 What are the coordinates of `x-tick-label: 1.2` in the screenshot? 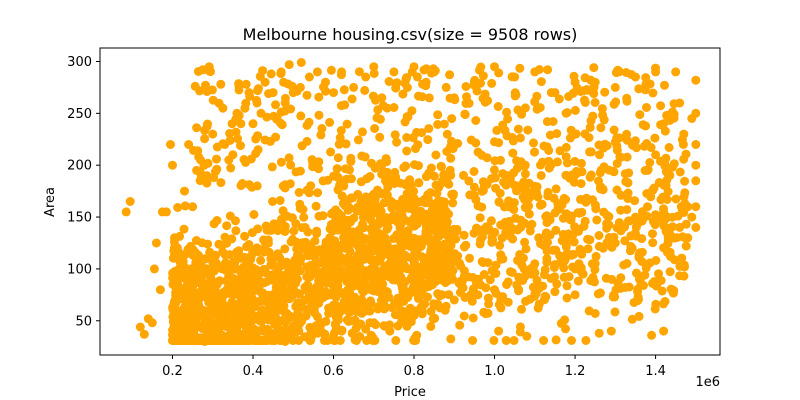 It's located at (575, 371).